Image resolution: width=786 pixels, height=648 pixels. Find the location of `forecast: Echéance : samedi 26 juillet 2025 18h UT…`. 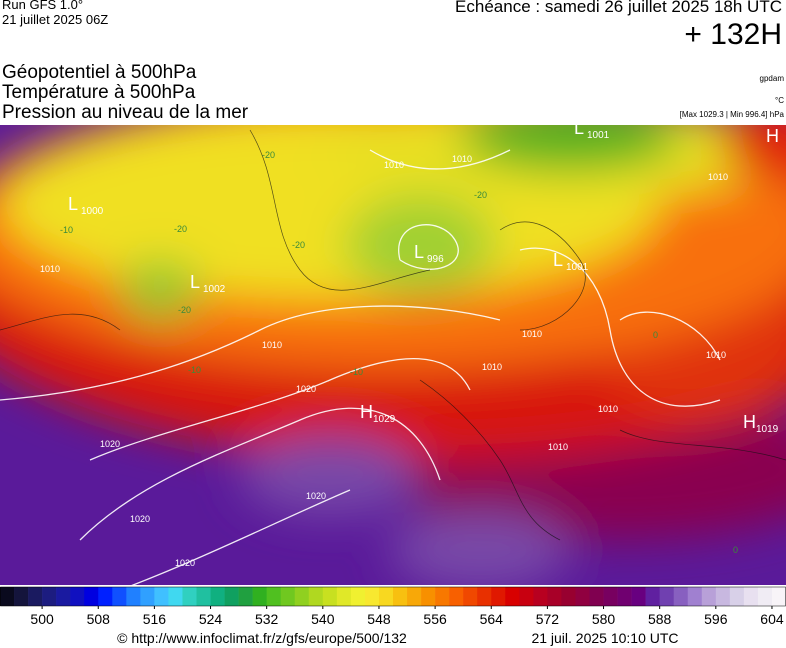

forecast: Echéance : samedi 26 juillet 2025 18h UT… is located at coordinates (618, 8).